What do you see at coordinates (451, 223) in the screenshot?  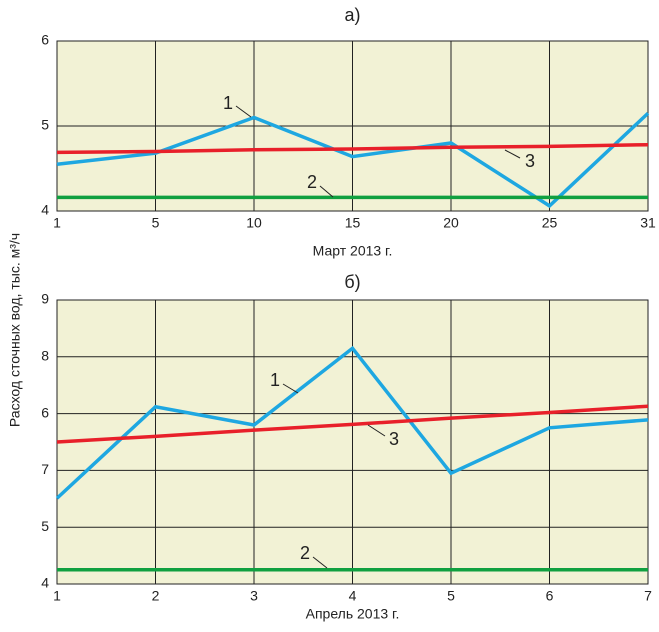 I see `x-tick-label: 20` at bounding box center [451, 223].